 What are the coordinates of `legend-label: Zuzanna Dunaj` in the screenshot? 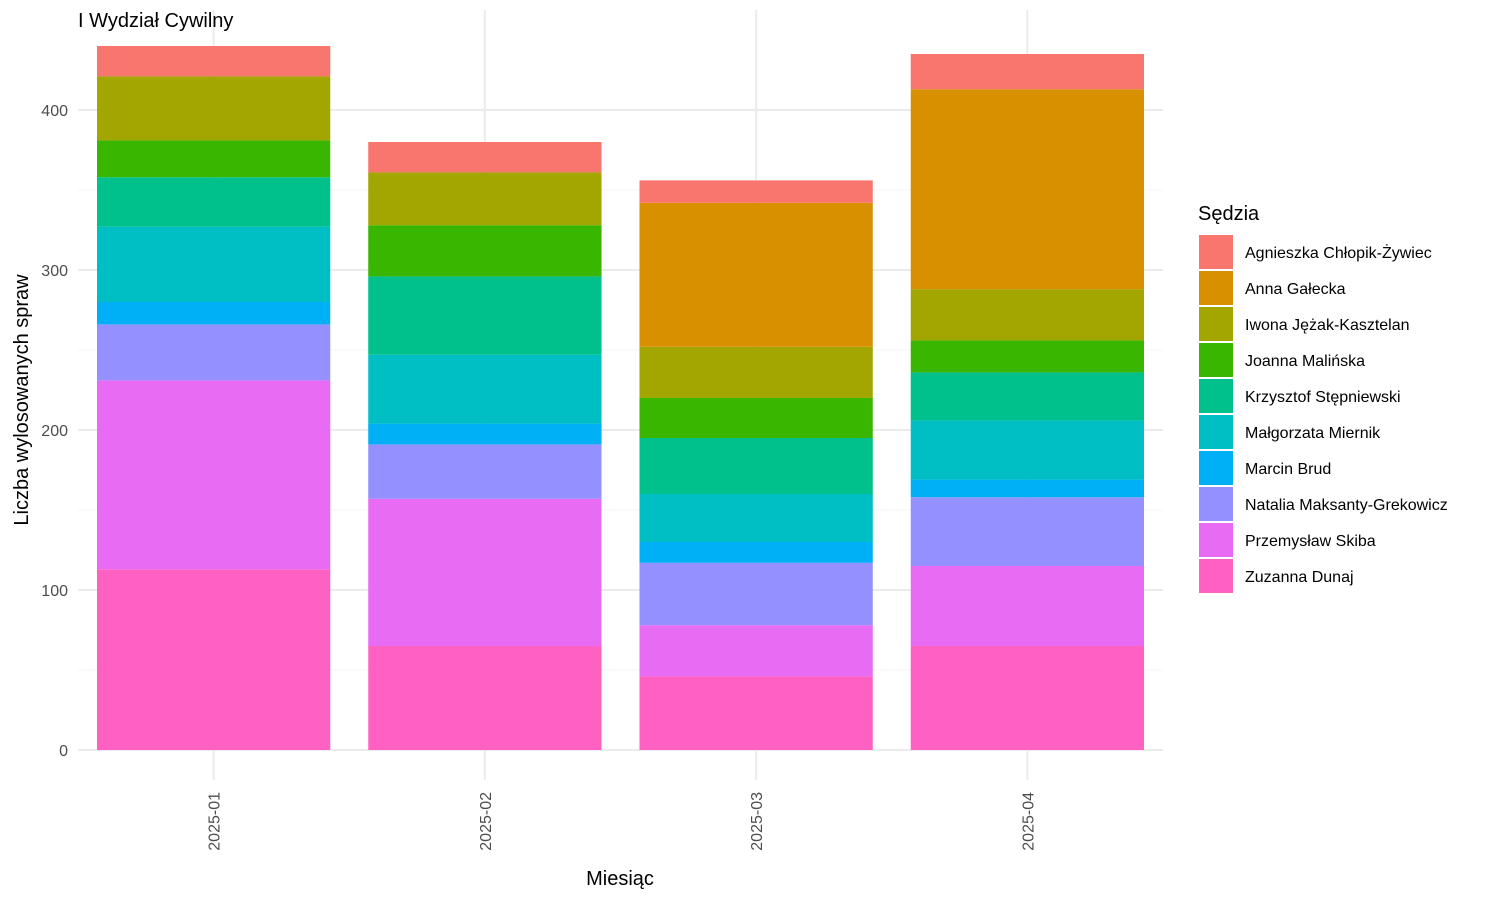 It's located at (1299, 577).